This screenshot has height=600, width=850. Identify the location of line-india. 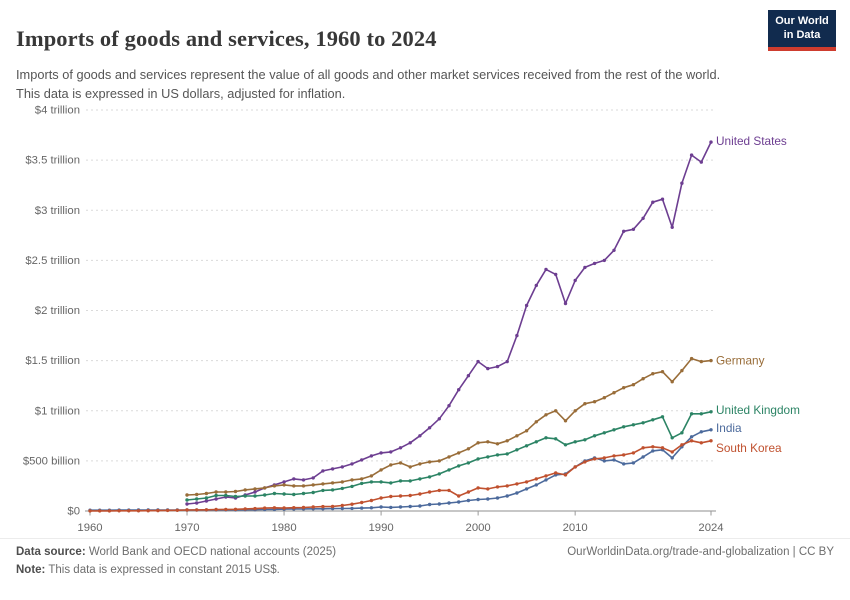
(400, 470).